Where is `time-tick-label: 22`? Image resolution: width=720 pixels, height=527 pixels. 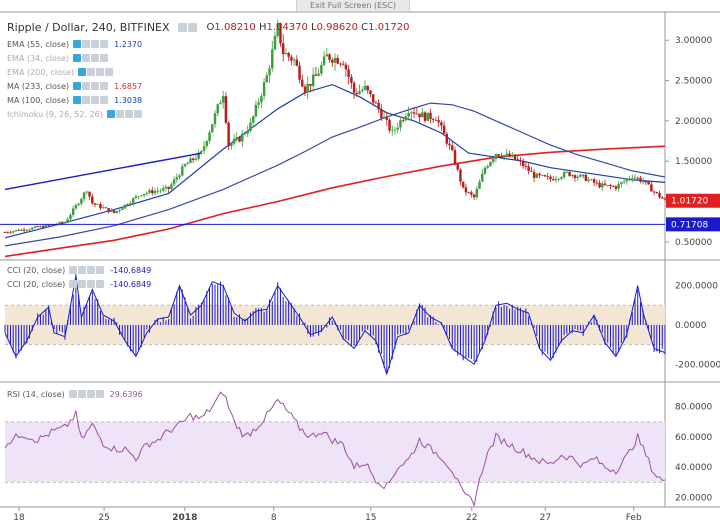 time-tick-label: 22 is located at coordinates (471, 518).